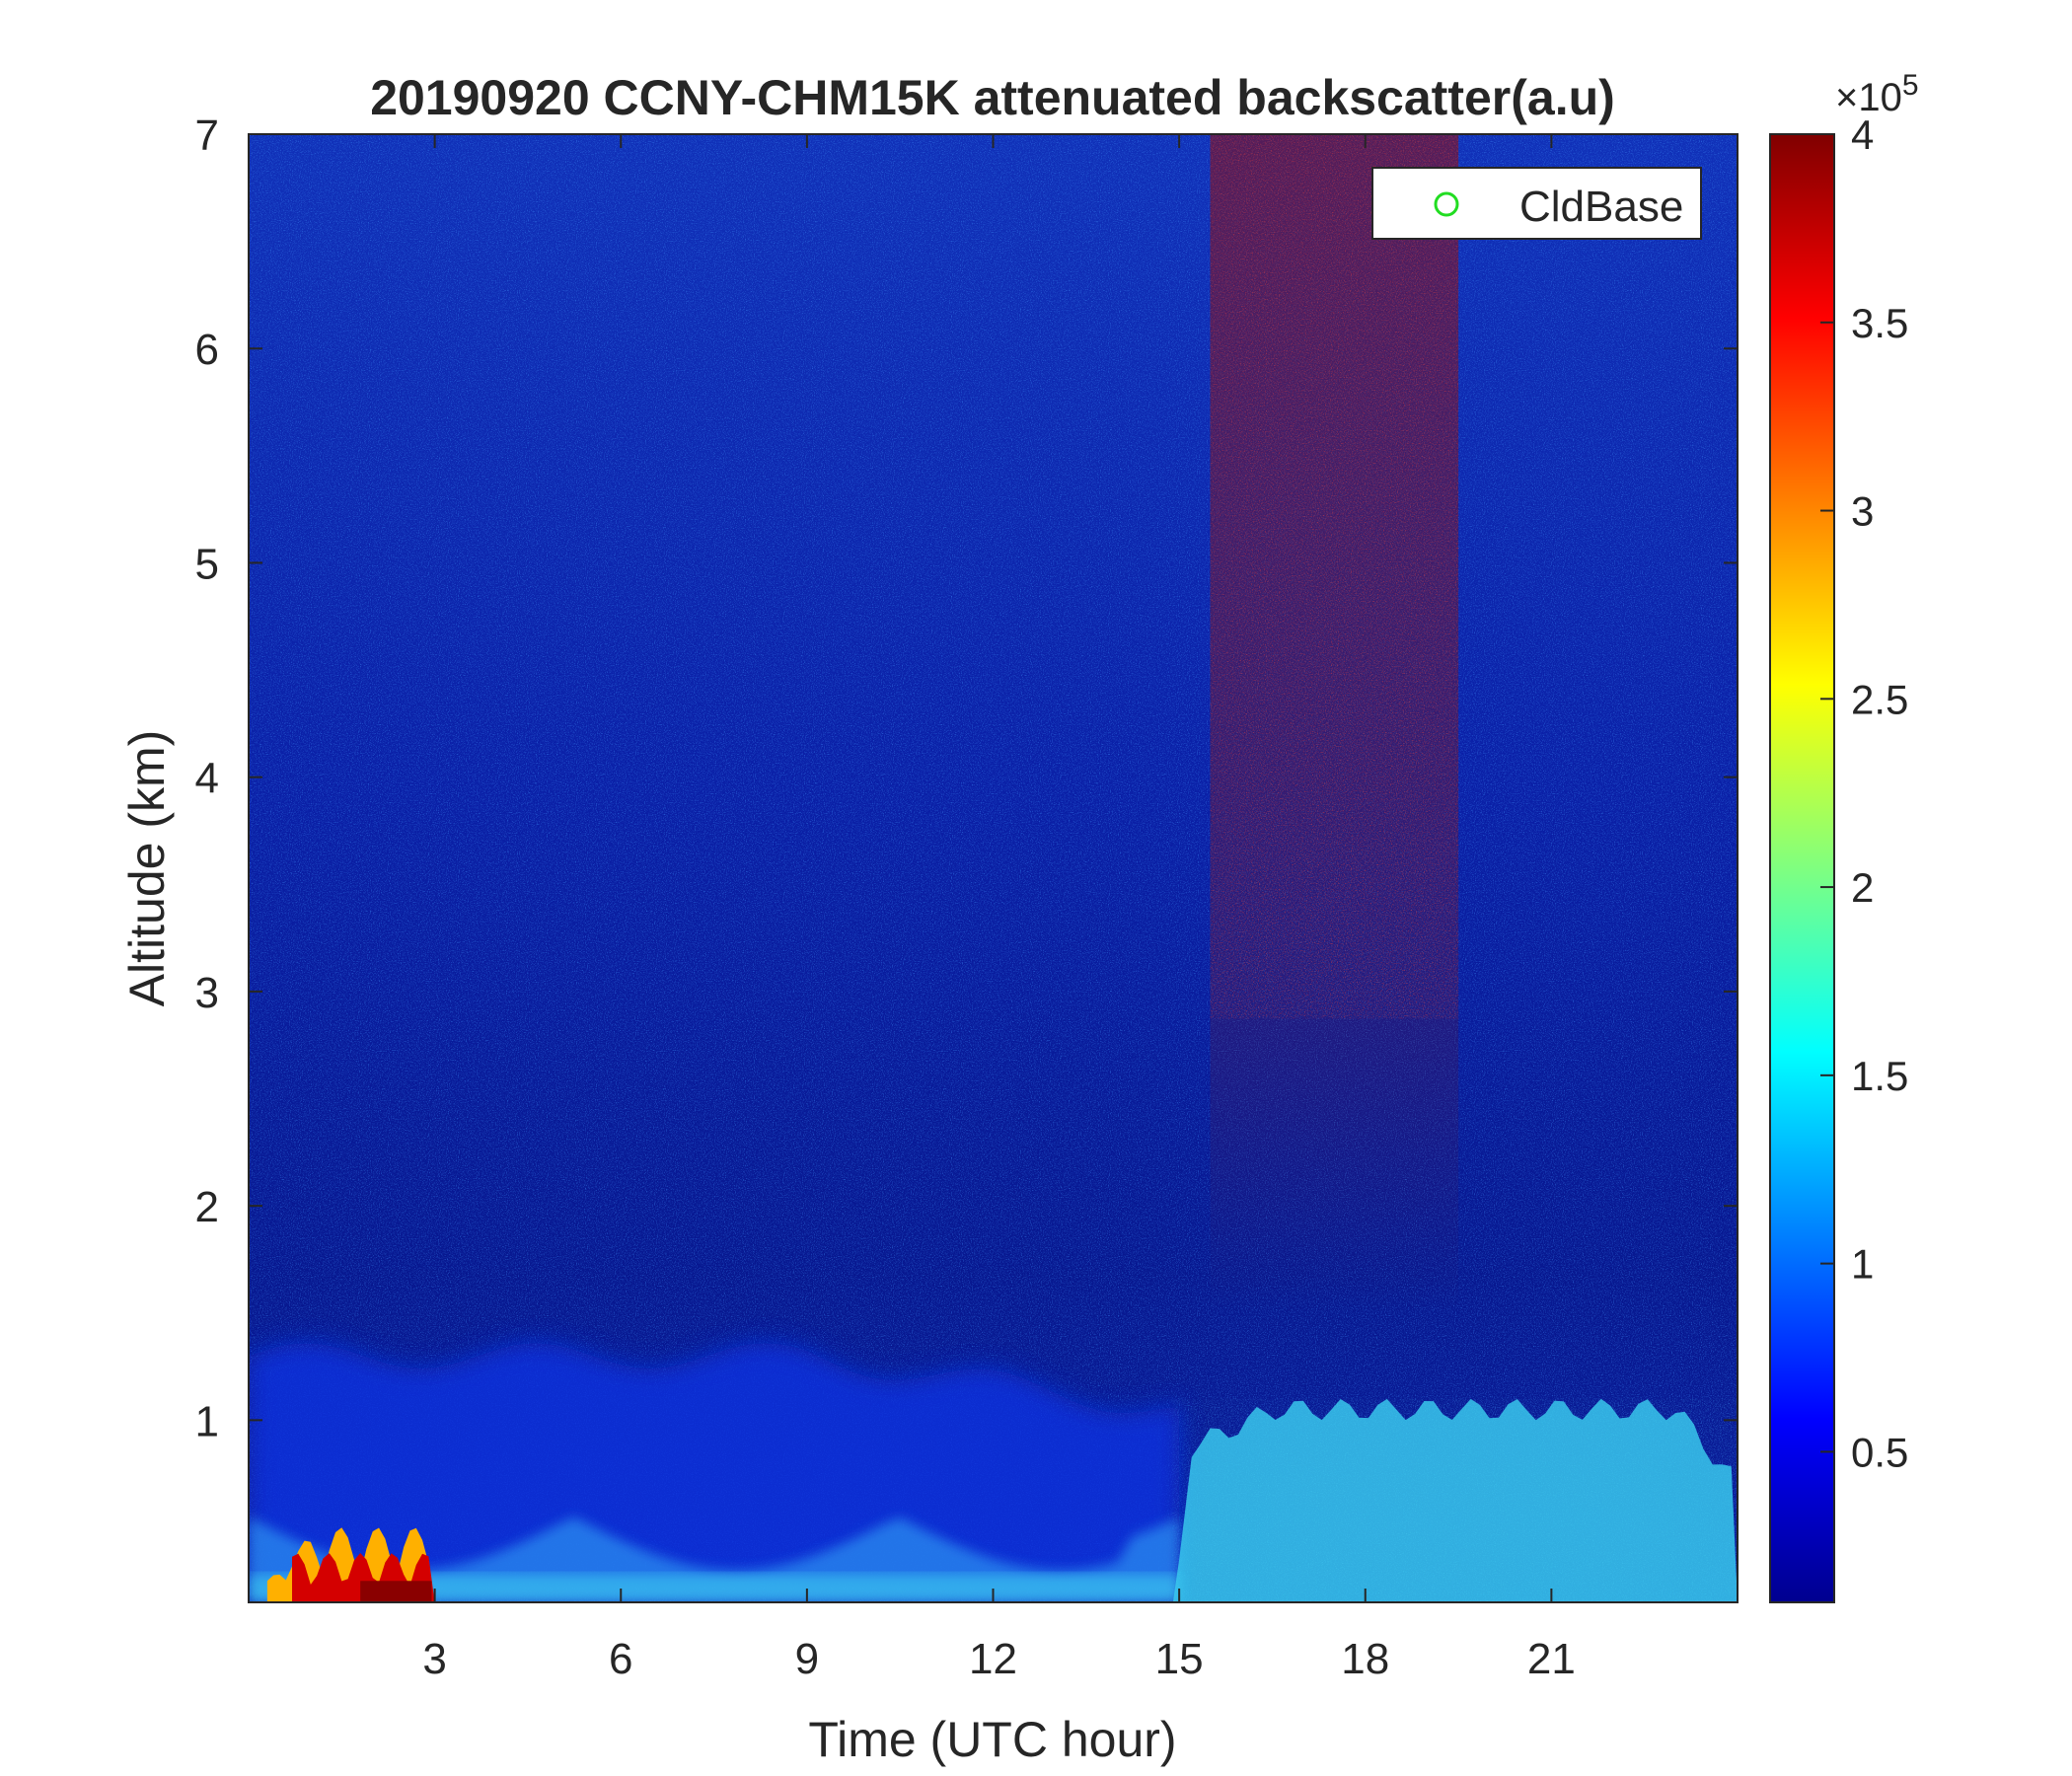 This screenshot has width=2072, height=1776. I want to click on legend-marker-cldbase, so click(1447, 204).